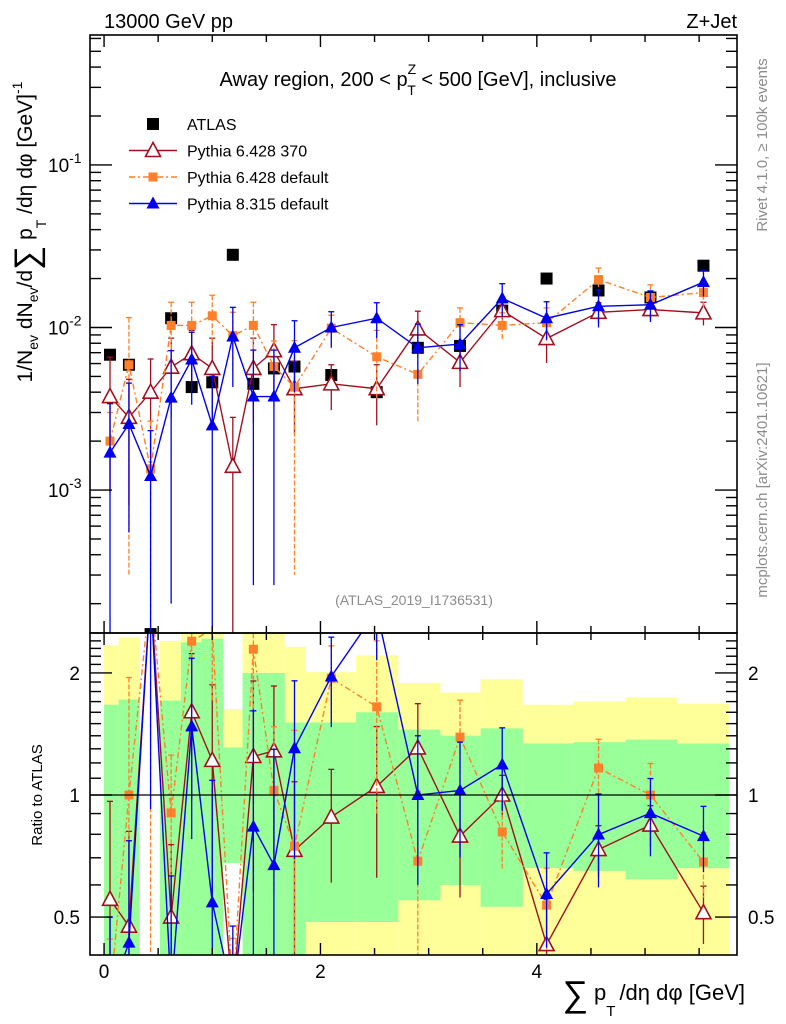 The width and height of the screenshot is (786, 1024). I want to click on y-axis-label-part: 1/N, so click(25, 366).